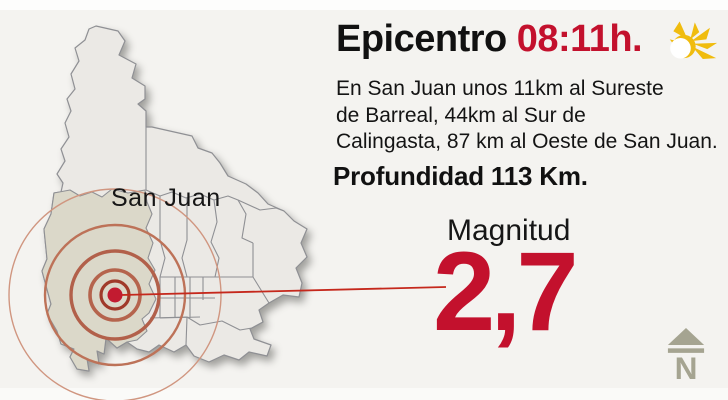  What do you see at coordinates (509, 230) in the screenshot?
I see `magnitude-label: Magnitud` at bounding box center [509, 230].